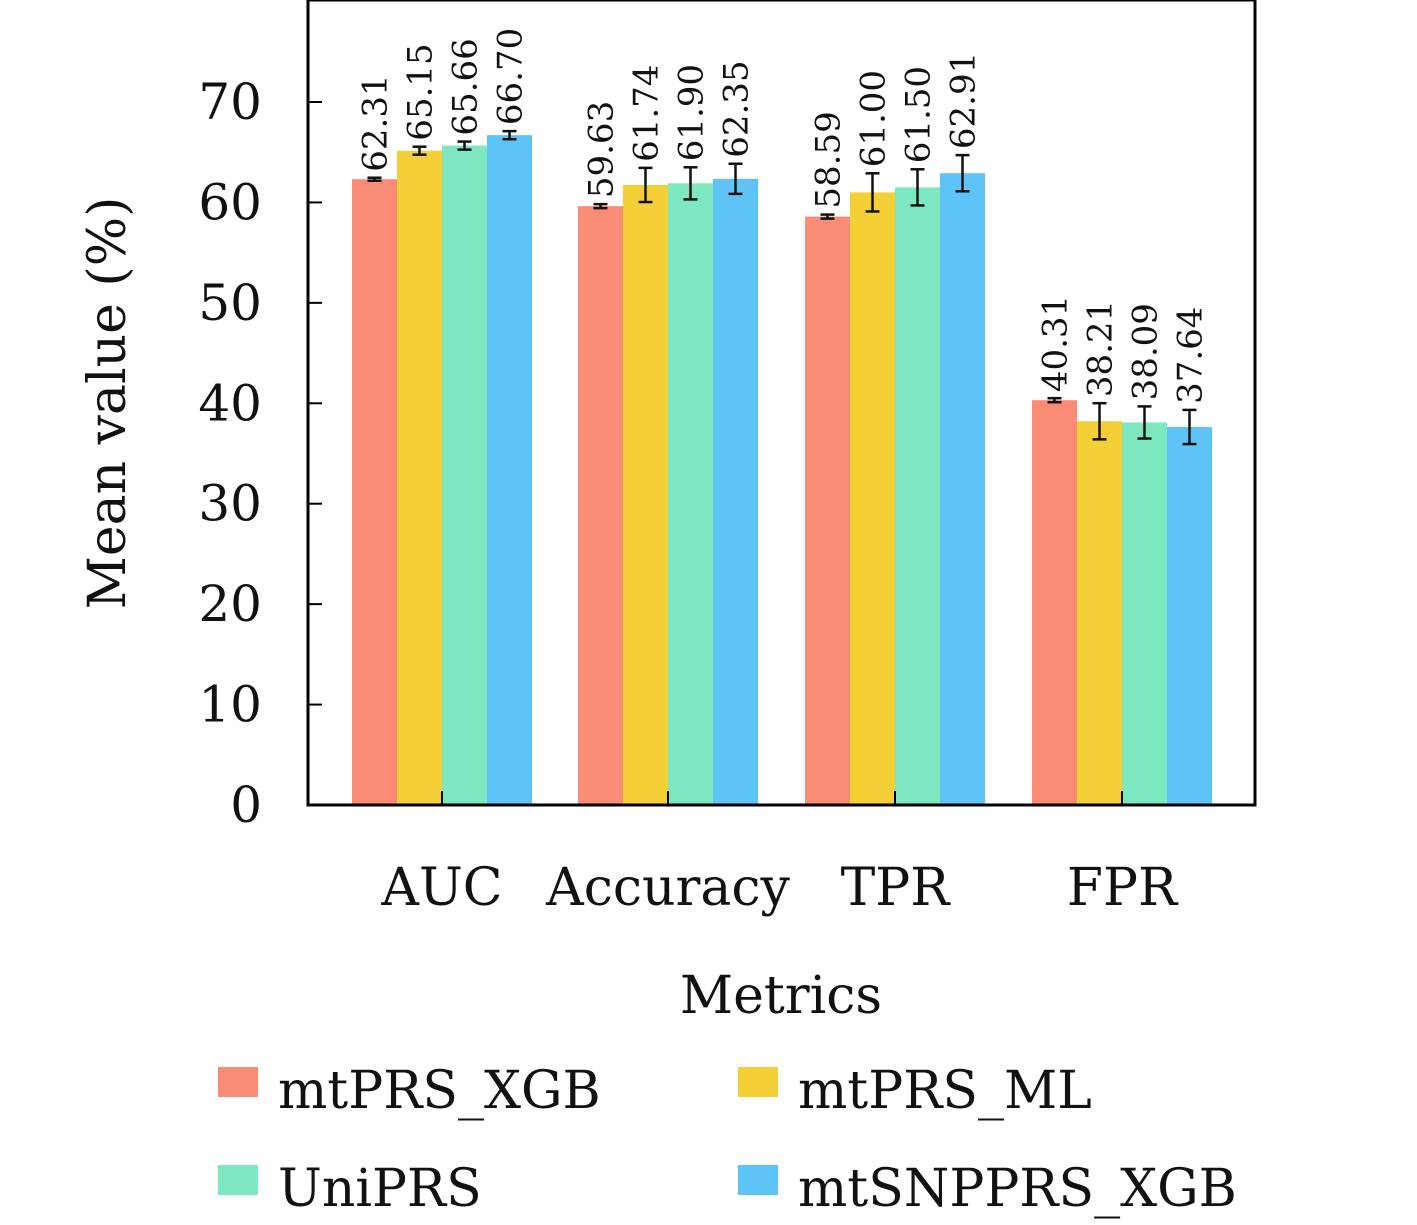 This screenshot has width=1417, height=1225. I want to click on data-label: 38.21, so click(1101, 348).